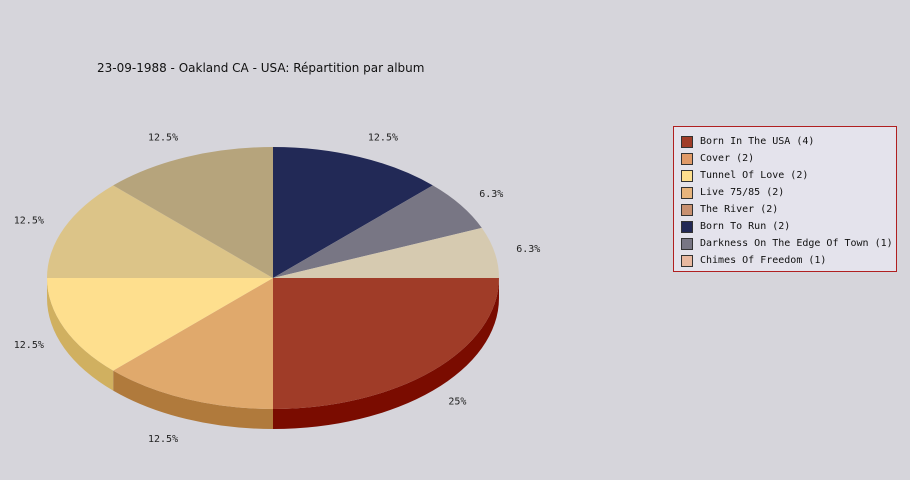  What do you see at coordinates (788, 192) in the screenshot?
I see `legend-item: Live 75/85 (2)` at bounding box center [788, 192].